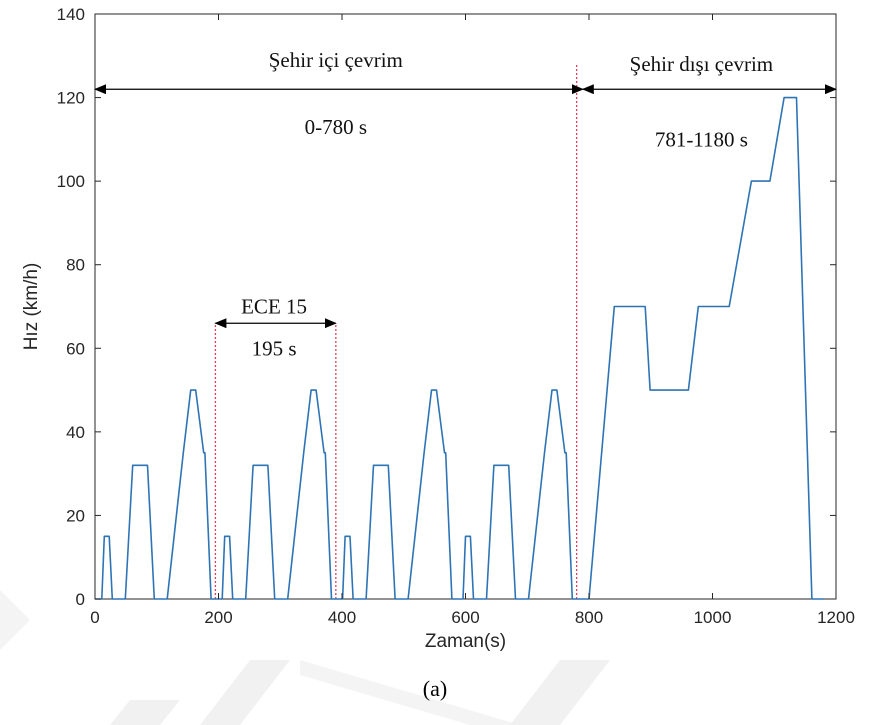  Describe the element at coordinates (274, 348) in the screenshot. I see `annotation-text: 195 s` at that location.